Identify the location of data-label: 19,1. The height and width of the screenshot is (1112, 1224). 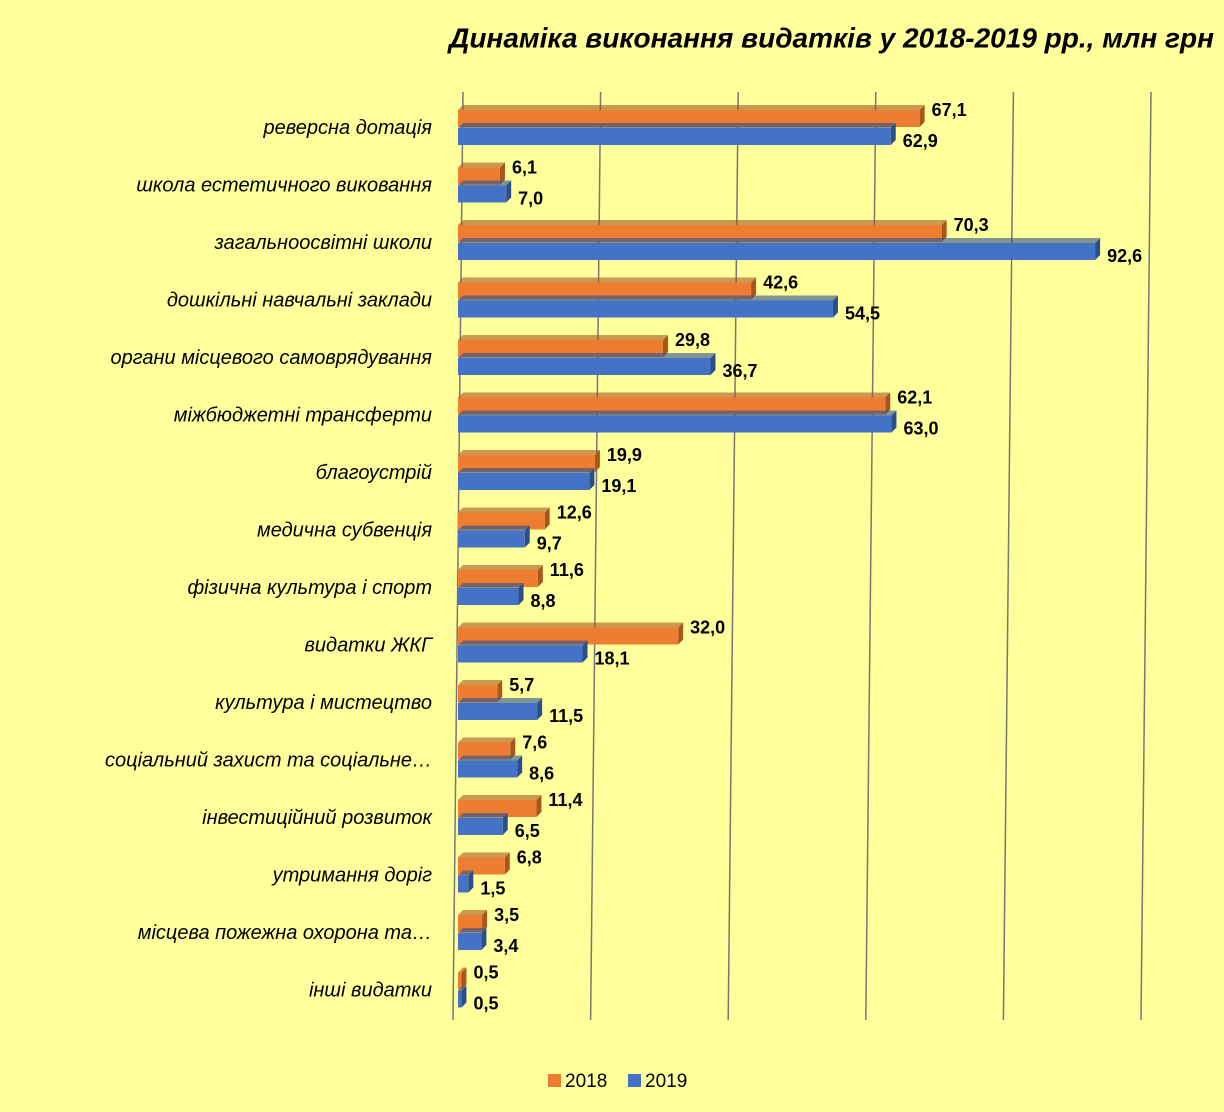
(618, 486).